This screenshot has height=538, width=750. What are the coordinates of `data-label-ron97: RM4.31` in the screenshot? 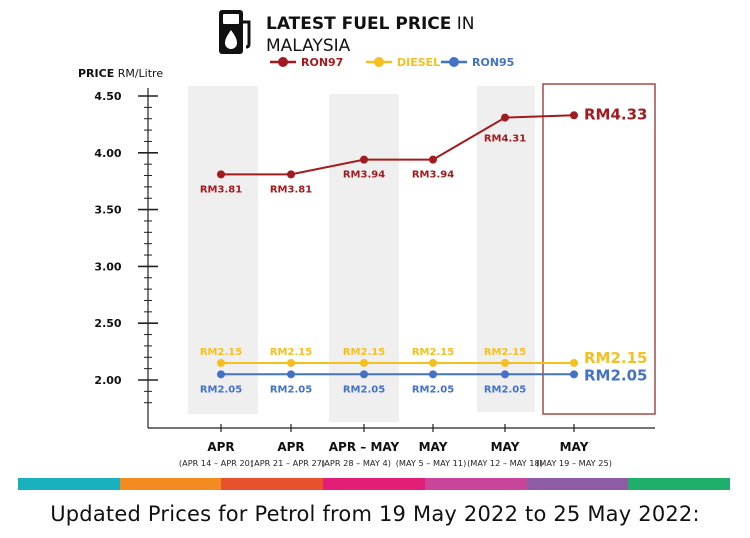 It's located at (505, 139).